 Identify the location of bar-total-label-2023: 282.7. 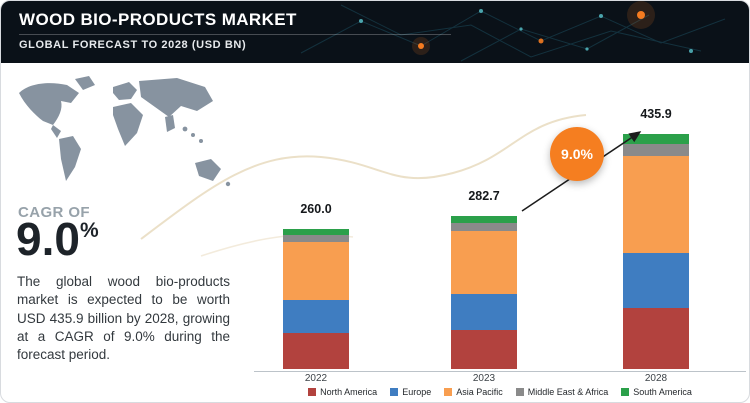
(484, 196).